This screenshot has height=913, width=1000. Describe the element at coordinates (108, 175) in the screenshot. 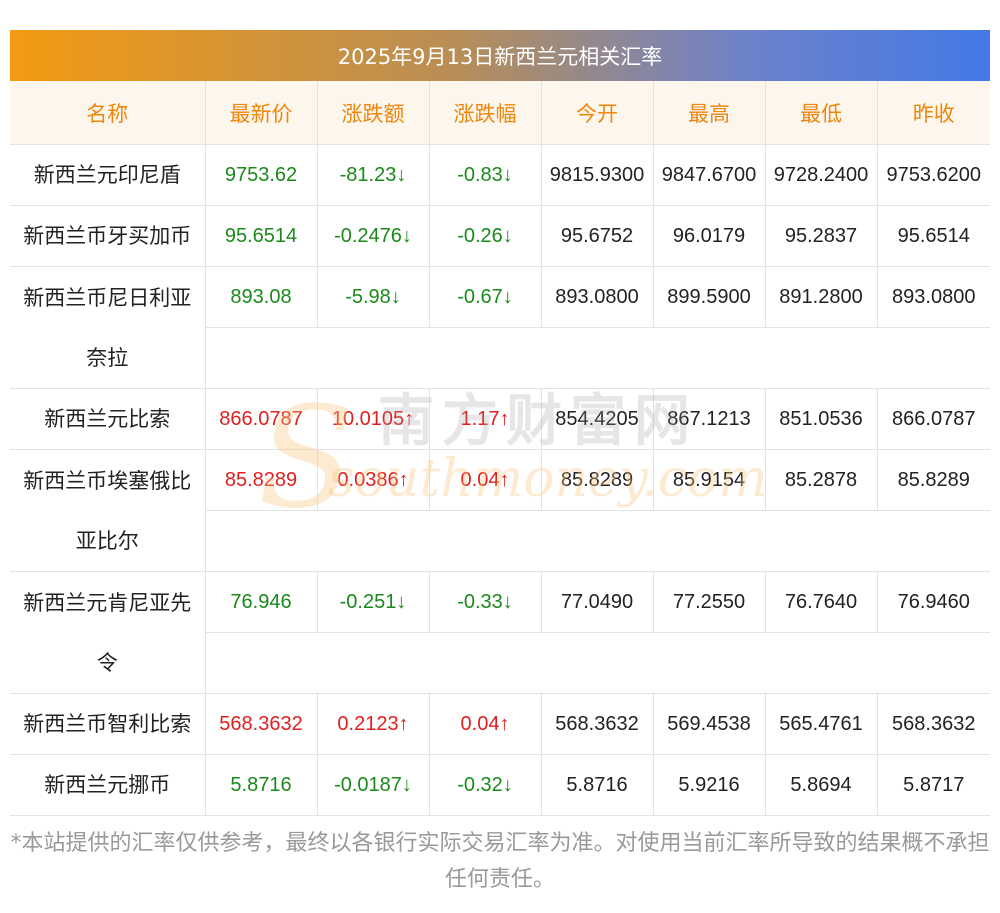

I see `currency-name: 新西兰元印尼盾` at that location.